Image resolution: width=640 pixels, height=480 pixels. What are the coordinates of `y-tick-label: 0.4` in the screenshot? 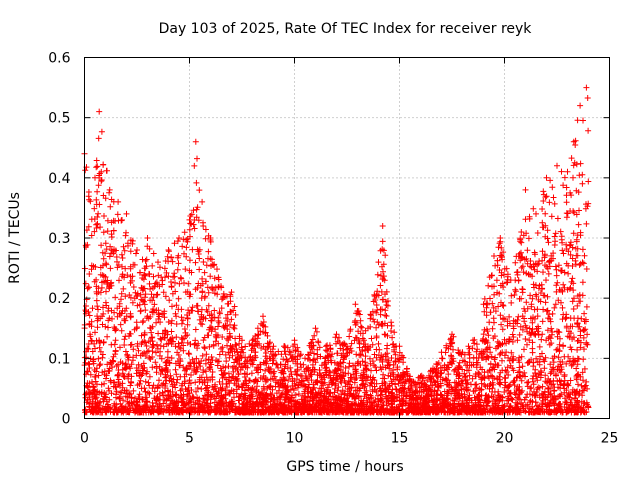 It's located at (59, 179).